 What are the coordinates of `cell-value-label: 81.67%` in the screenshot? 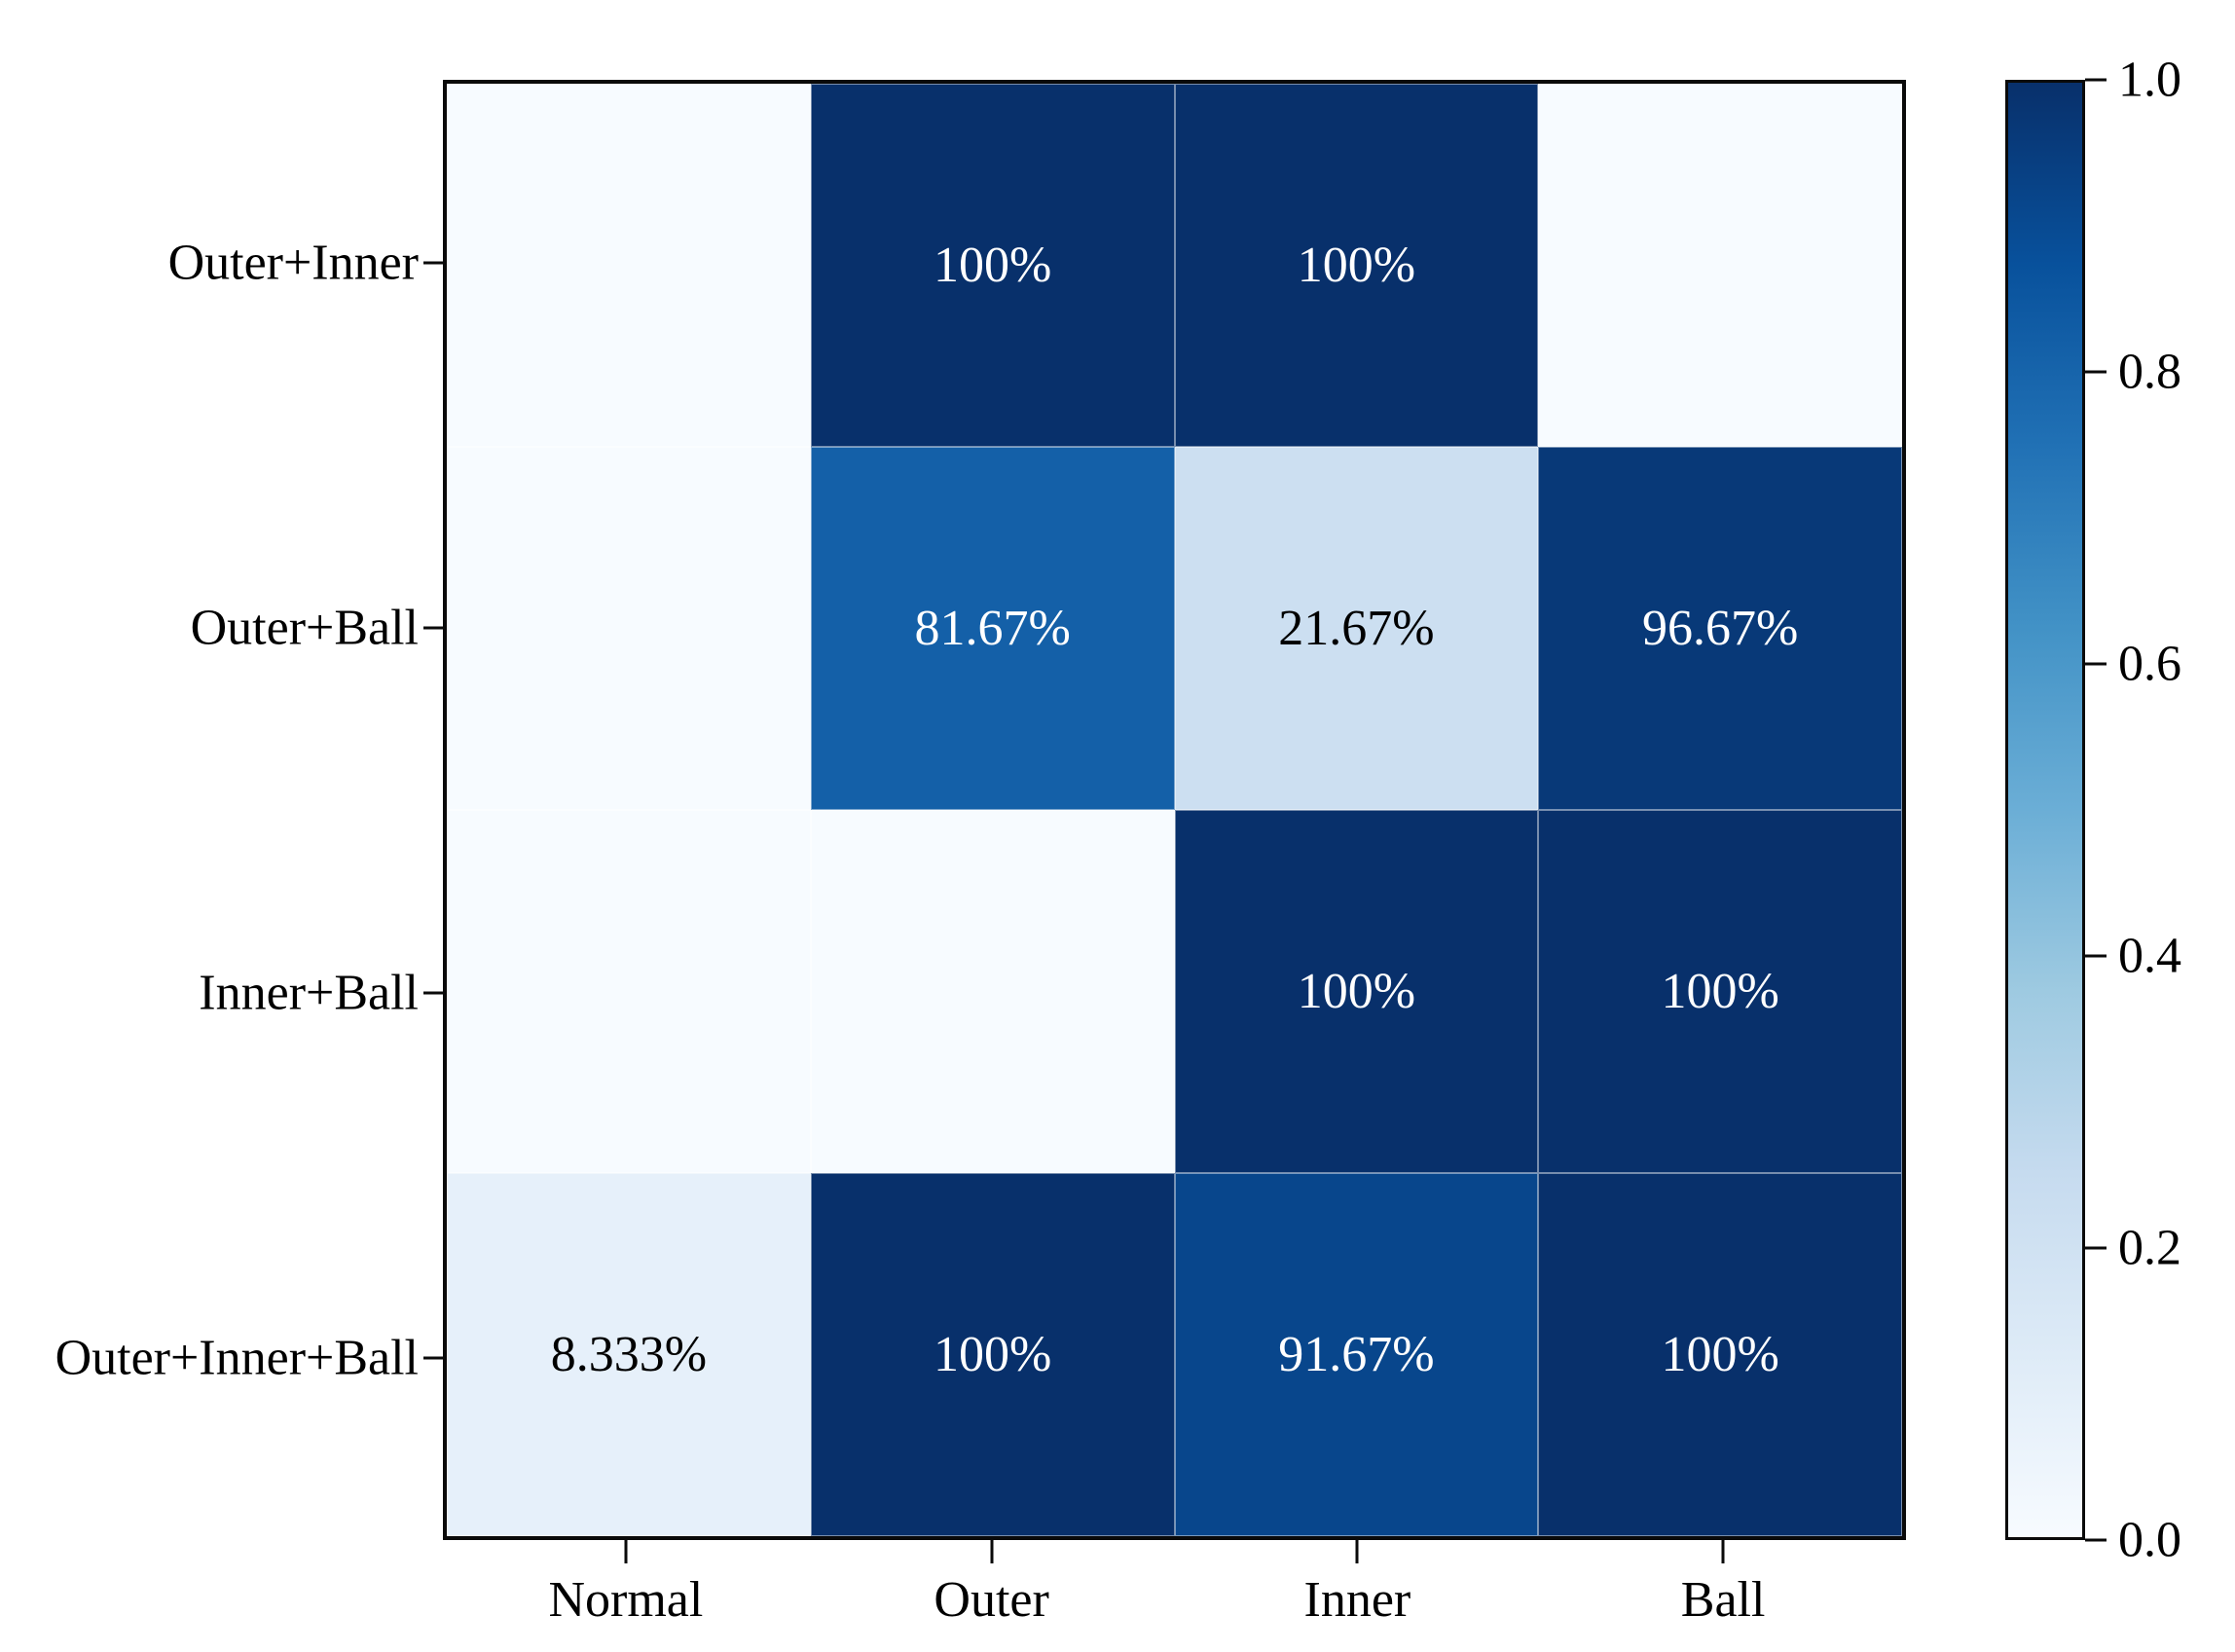 It's located at (993, 628).